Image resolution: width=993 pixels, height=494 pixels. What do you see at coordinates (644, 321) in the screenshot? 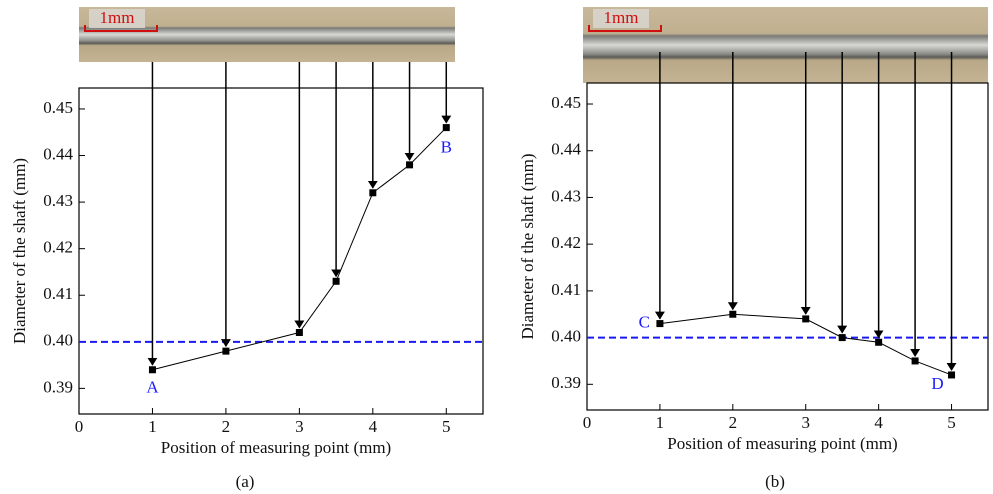
I see `annotation: C` at bounding box center [644, 321].